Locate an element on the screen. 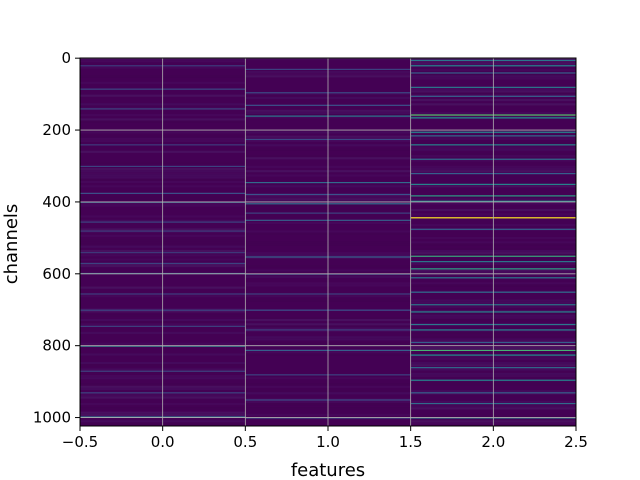 This screenshot has height=480, width=640. x-axis-label: features is located at coordinates (328, 470).